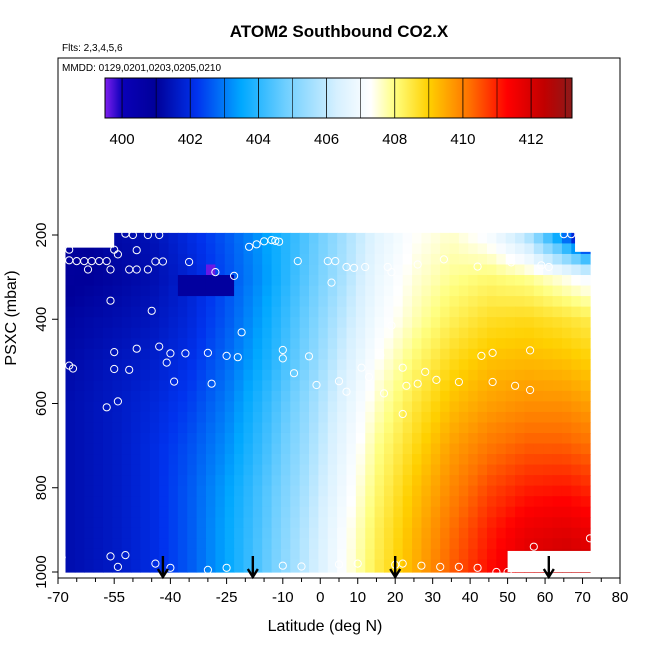 The height and width of the screenshot is (650, 650). I want to click on colorbar-tick-label: 402, so click(190, 139).